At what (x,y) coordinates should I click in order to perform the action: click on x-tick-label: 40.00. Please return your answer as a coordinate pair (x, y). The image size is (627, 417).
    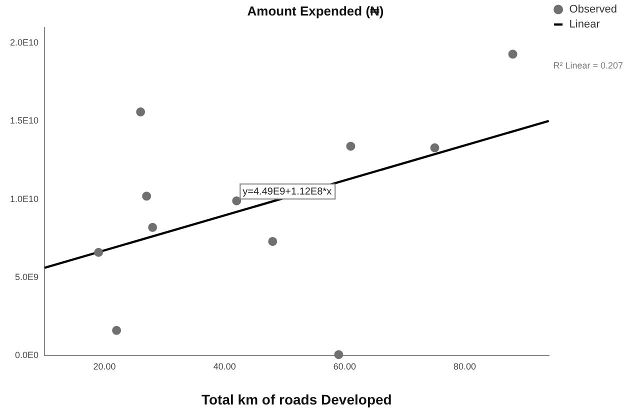
    Looking at the image, I should click on (224, 366).